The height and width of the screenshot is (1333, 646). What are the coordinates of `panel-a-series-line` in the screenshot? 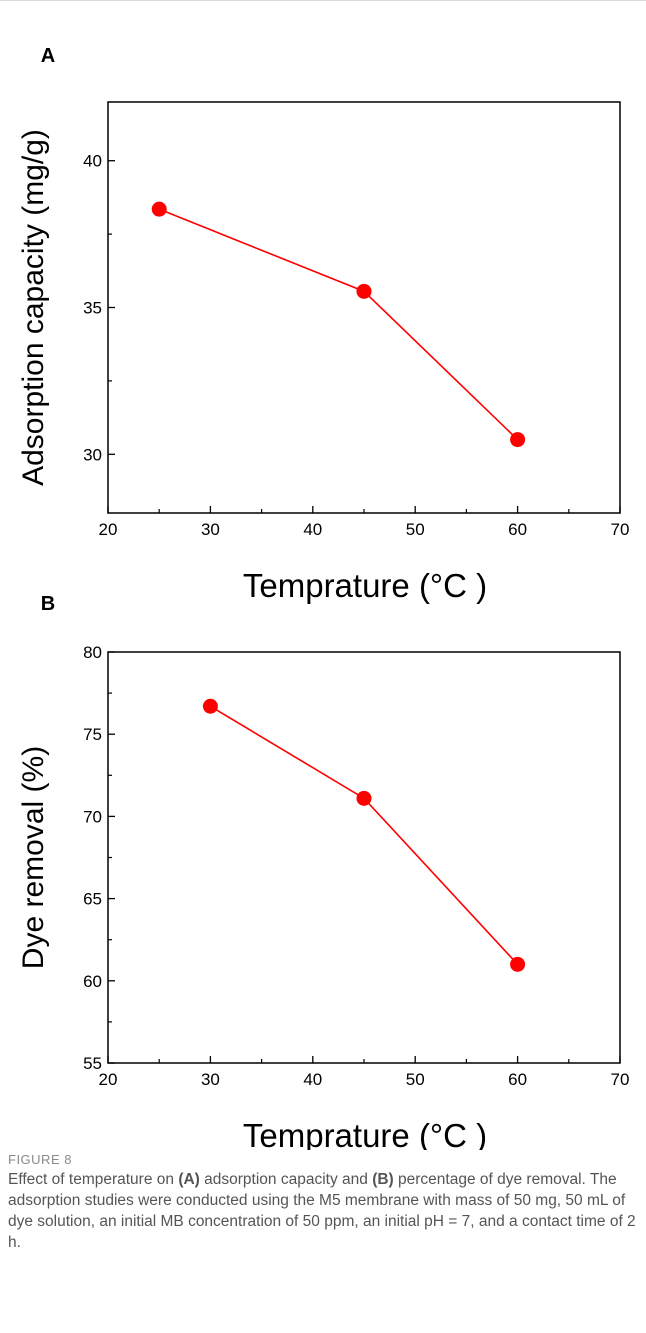 It's located at (338, 324).